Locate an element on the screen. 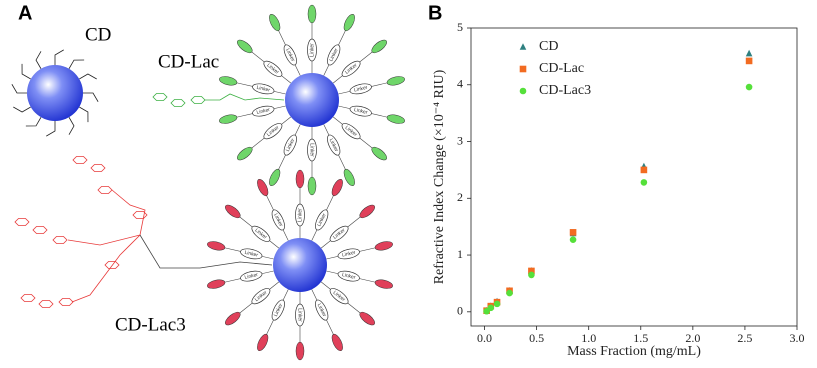 This screenshot has width=817, height=368. y-tick-label: 1 is located at coordinates (460, 254).